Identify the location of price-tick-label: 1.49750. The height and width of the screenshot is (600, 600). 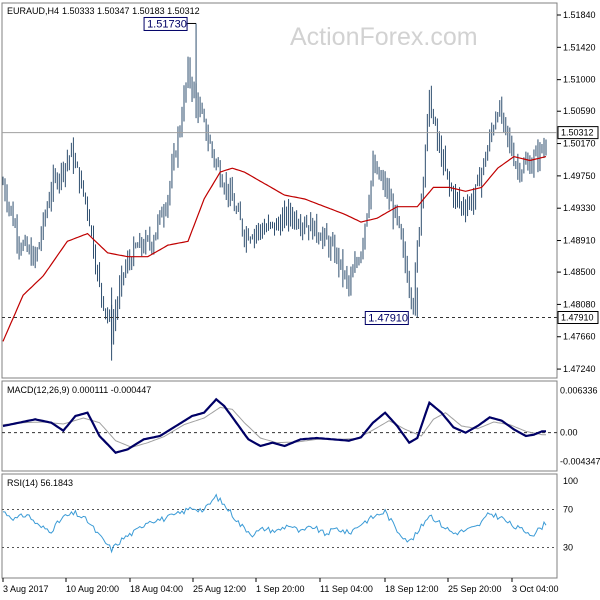
(579, 176).